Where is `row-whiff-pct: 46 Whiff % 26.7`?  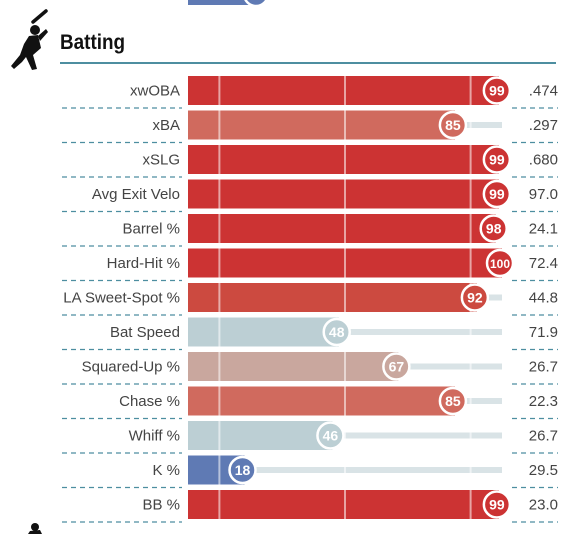
row-whiff-pct: 46 Whiff % 26.7 is located at coordinates (310, 437).